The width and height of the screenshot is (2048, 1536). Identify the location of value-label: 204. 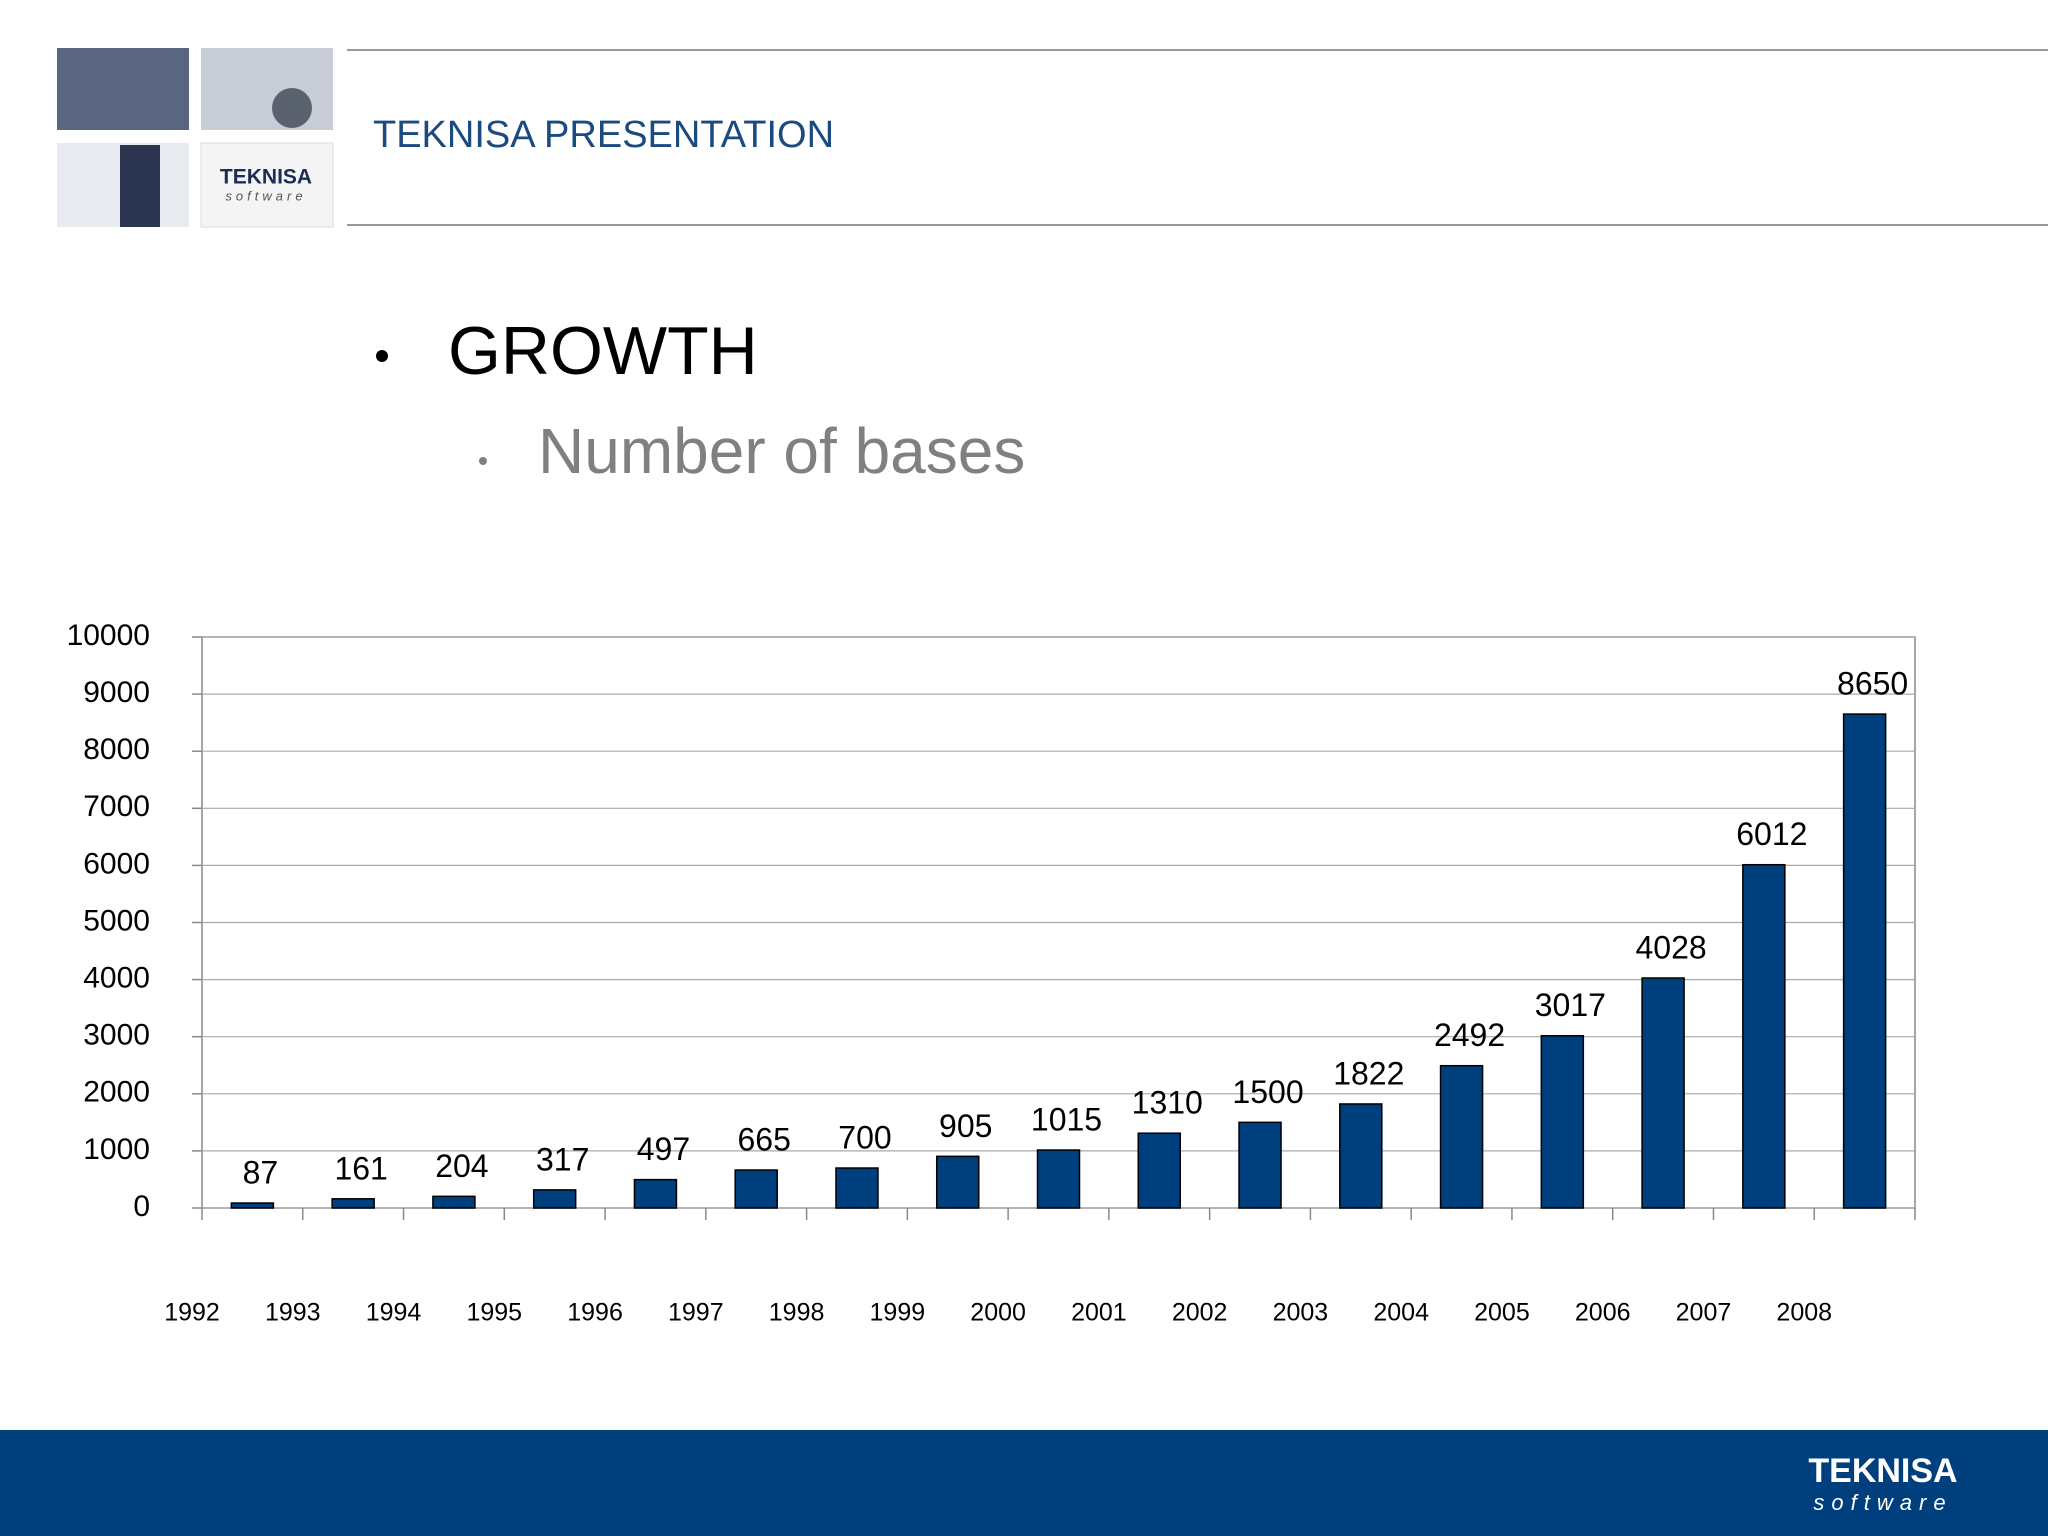
(461, 1166).